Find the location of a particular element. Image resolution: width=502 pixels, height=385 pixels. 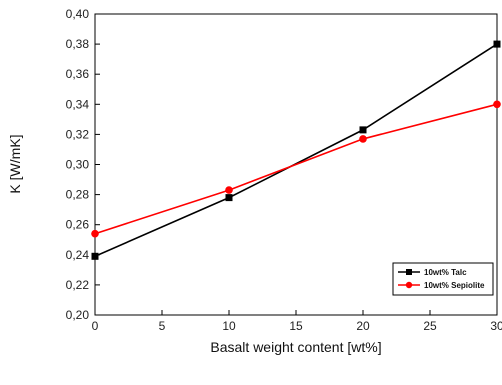

x-tick-label: 30 is located at coordinates (496, 326).